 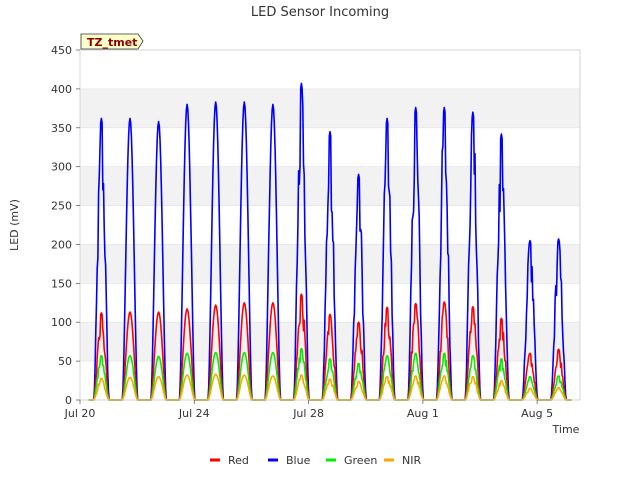 What do you see at coordinates (308, 413) in the screenshot?
I see `x-tick-label: Jul 28` at bounding box center [308, 413].